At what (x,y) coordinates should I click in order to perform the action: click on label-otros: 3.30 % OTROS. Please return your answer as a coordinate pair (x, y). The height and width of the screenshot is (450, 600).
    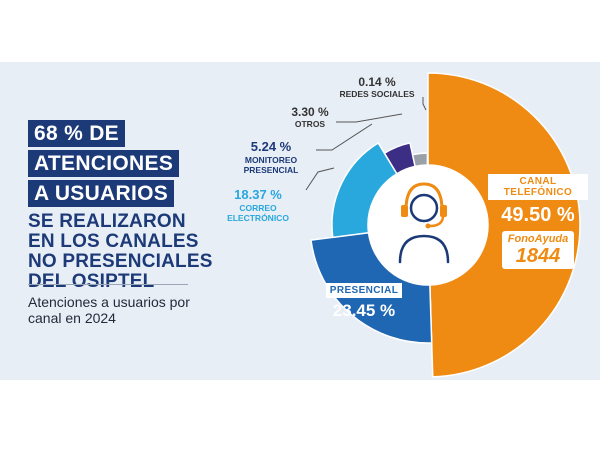
    Looking at the image, I should click on (310, 117).